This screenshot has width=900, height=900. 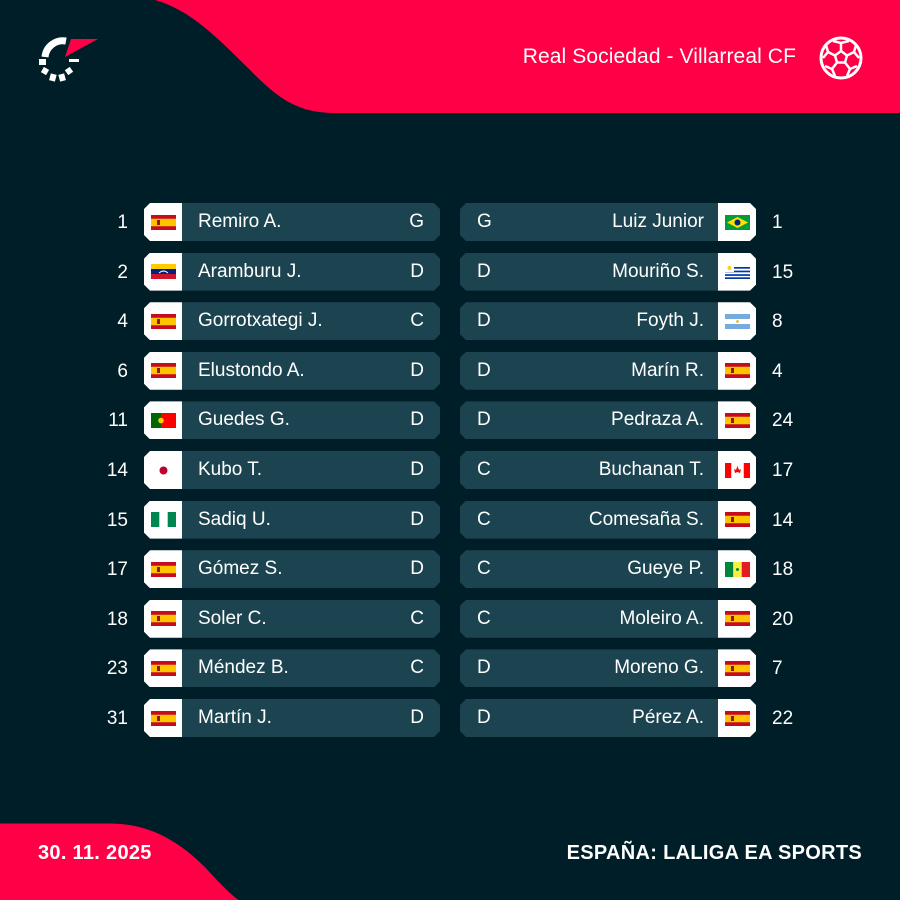 What do you see at coordinates (621, 321) in the screenshot?
I see `player-row: 8 D Foyth J.` at bounding box center [621, 321].